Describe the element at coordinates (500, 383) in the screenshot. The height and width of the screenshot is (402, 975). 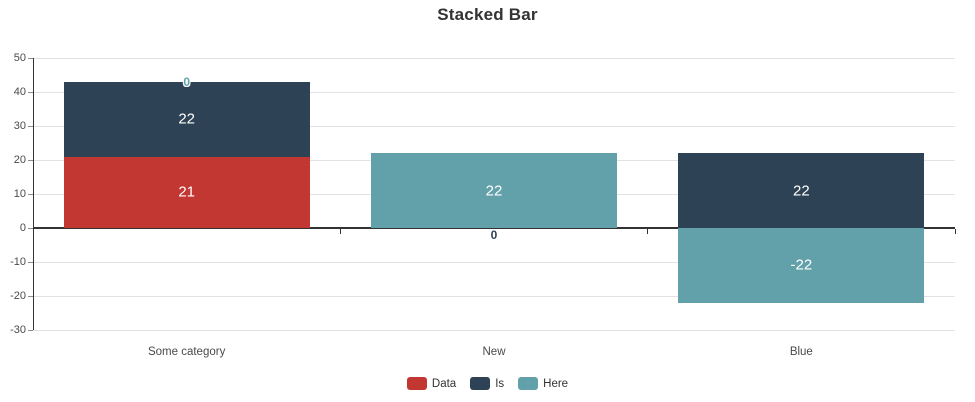
I see `legend-label: Is` at that location.